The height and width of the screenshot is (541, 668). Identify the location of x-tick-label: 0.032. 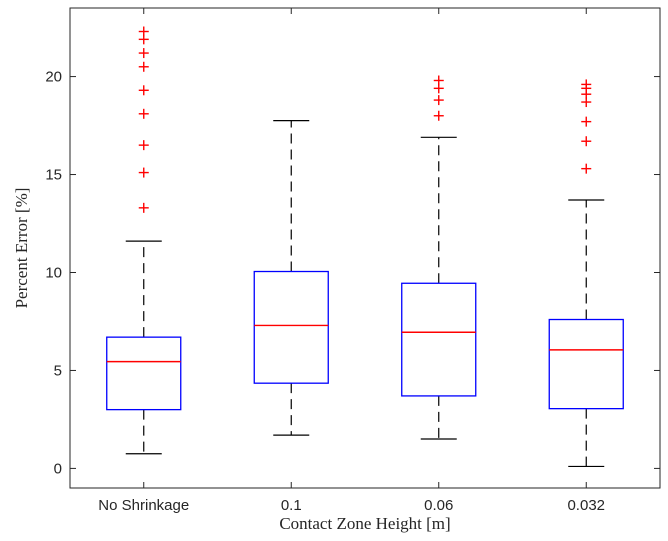
(586, 505).